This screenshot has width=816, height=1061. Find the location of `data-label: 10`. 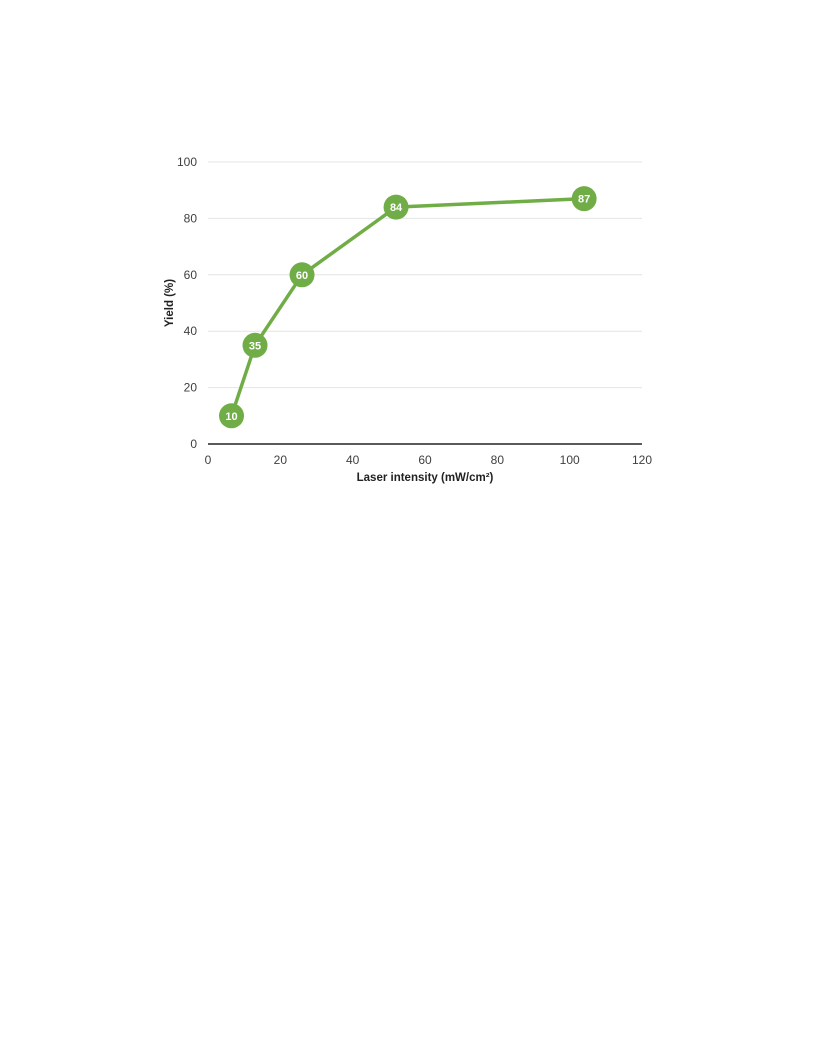

data-label: 10 is located at coordinates (231, 417).